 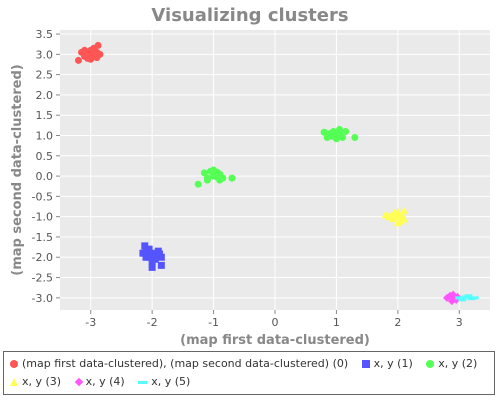 I want to click on x-tick-label: -3, so click(x=90, y=322).